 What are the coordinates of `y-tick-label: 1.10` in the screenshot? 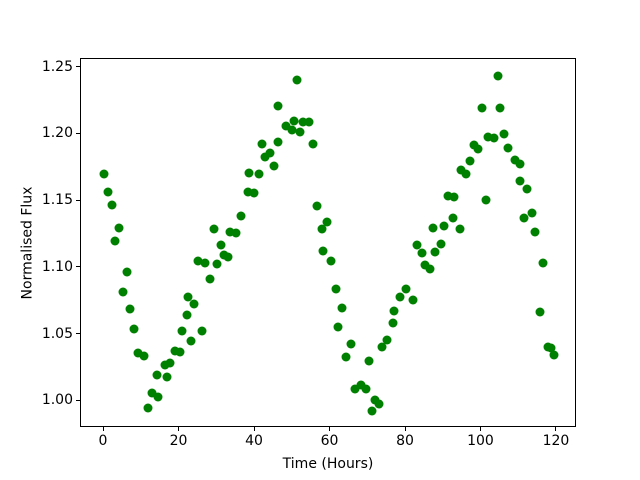 It's located at (57, 266).